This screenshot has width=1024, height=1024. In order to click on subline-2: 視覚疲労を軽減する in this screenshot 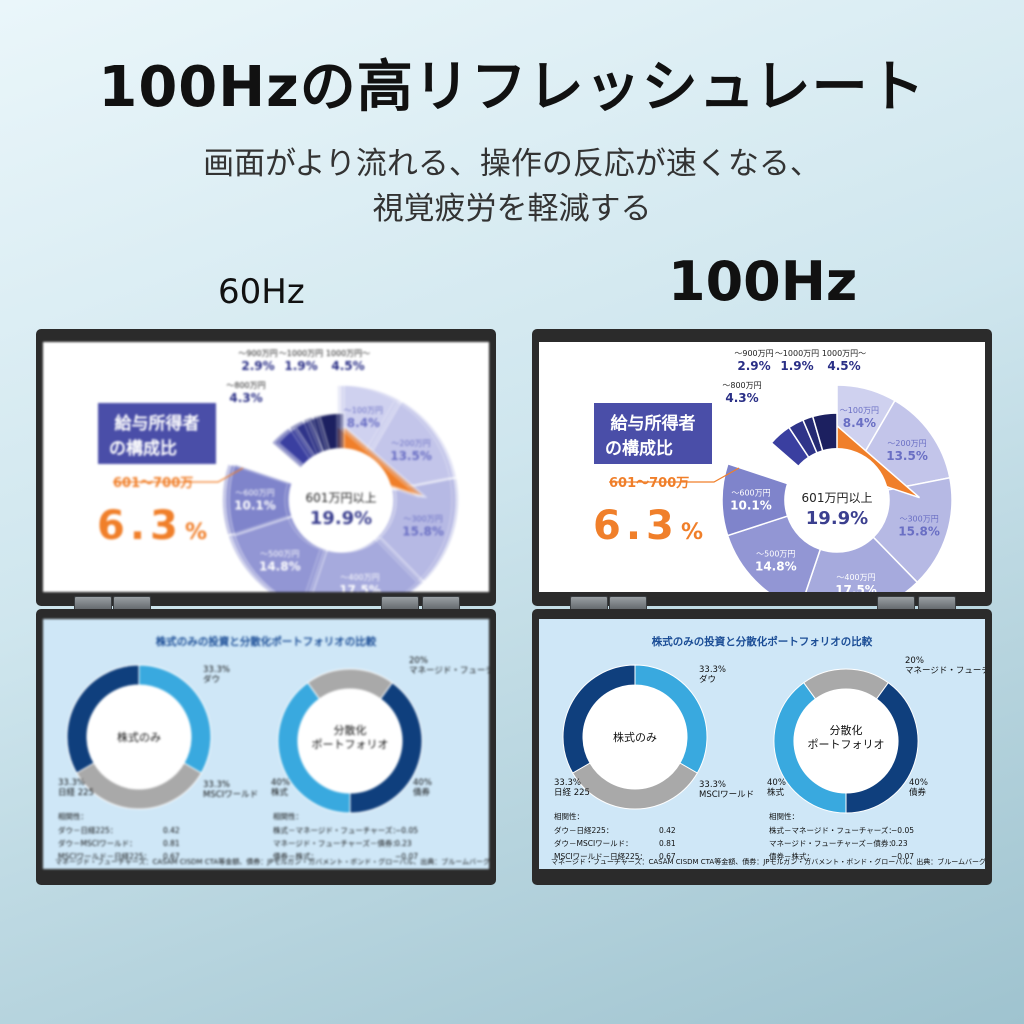, I will do `click(512, 209)`.